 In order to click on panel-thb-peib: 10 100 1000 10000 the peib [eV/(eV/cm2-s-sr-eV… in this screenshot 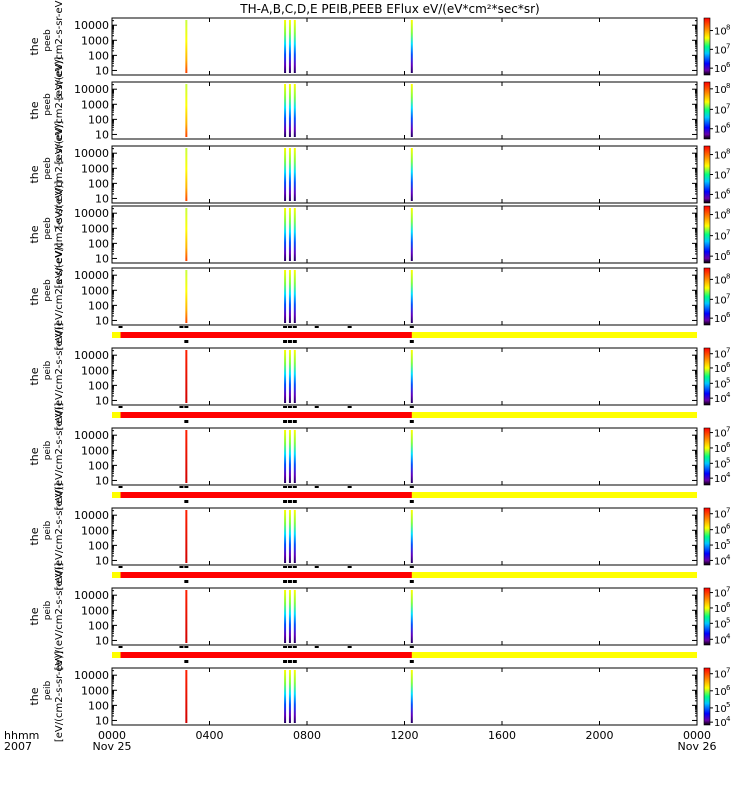, I will do `click(379, 457)`.